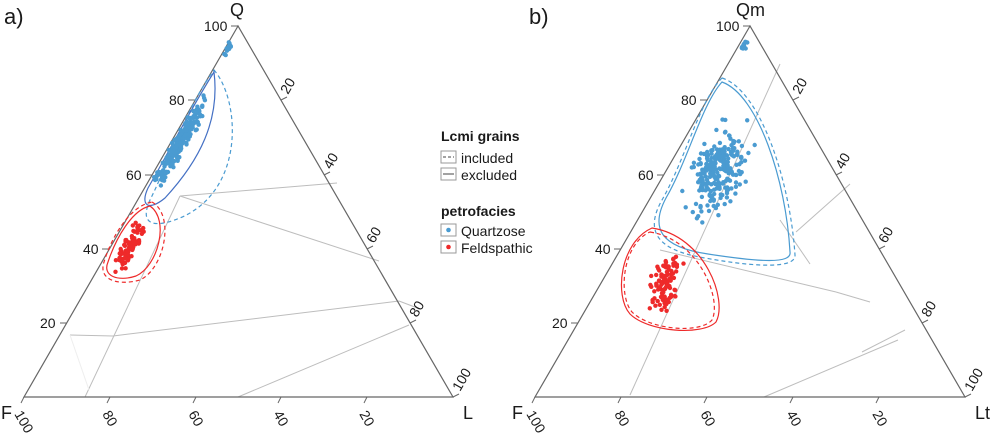  I want to click on panel-a-bottom-ticks, so click(194, 400).